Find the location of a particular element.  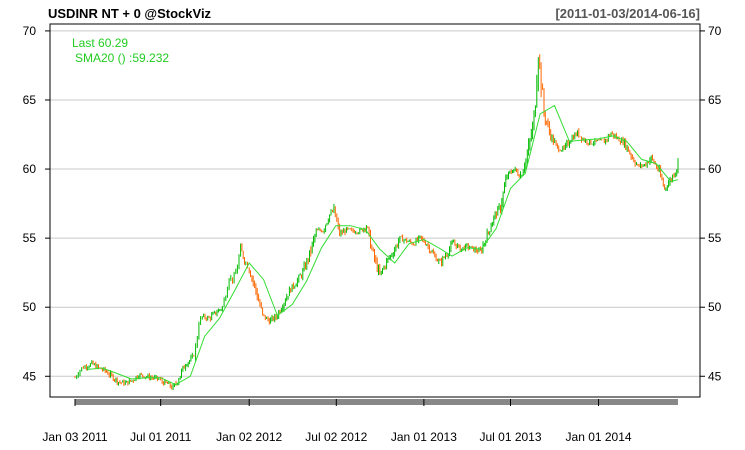

legend-sma: SMA20 () :59.232 is located at coordinates (122, 58).